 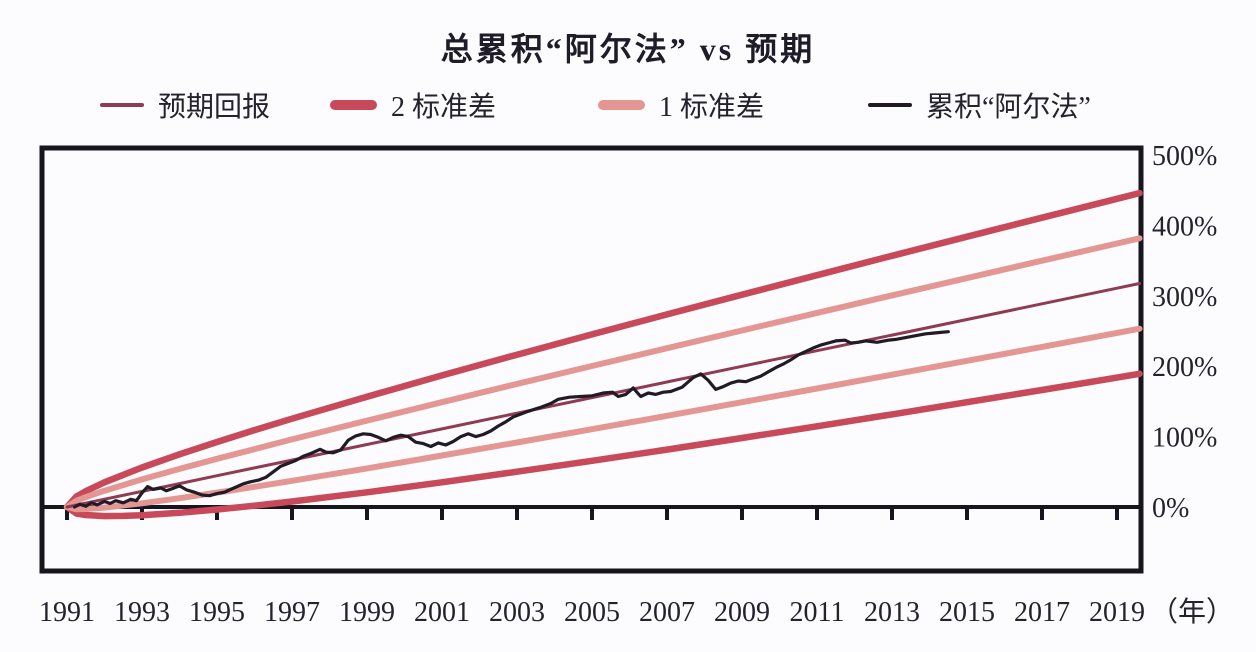 I want to click on y-axis-label: 0%, so click(x=1170, y=508).